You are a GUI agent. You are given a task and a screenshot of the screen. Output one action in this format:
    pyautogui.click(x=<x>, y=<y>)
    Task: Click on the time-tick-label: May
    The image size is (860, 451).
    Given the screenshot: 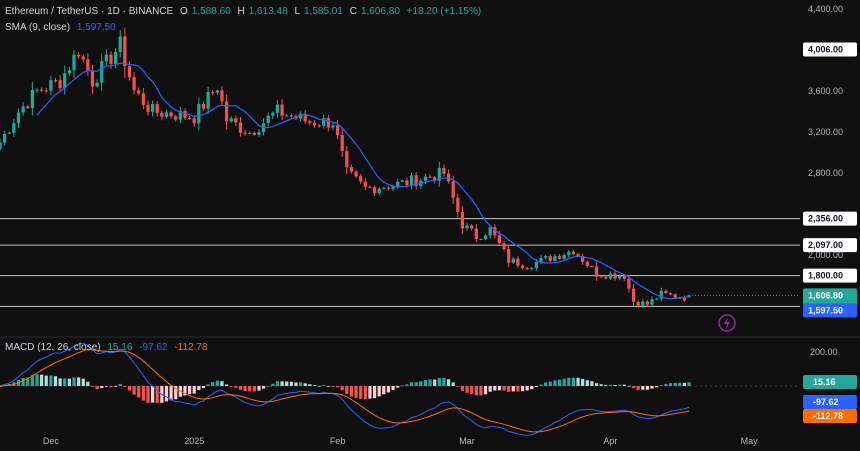 What is the action you would take?
    pyautogui.click(x=750, y=441)
    